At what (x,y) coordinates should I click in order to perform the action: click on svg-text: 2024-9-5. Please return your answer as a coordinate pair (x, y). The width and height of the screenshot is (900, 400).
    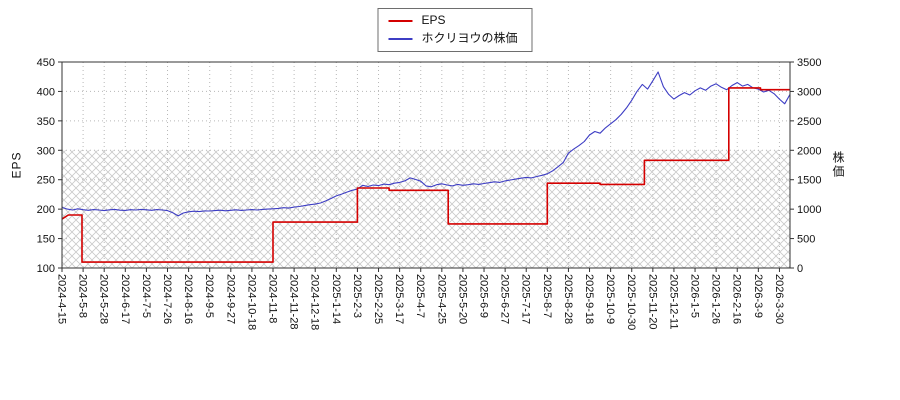
    Looking at the image, I should click on (209, 296).